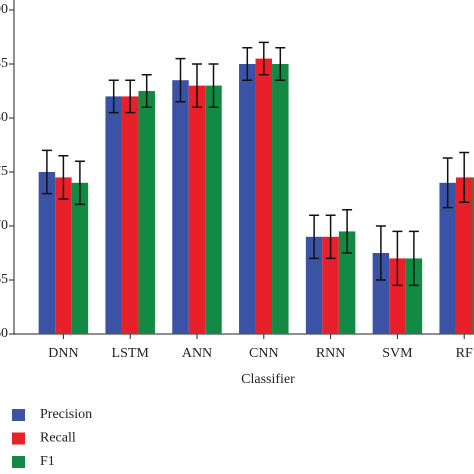 This screenshot has height=474, width=474. Describe the element at coordinates (4, 63) in the screenshot. I see `y-tick-label: 85` at that location.